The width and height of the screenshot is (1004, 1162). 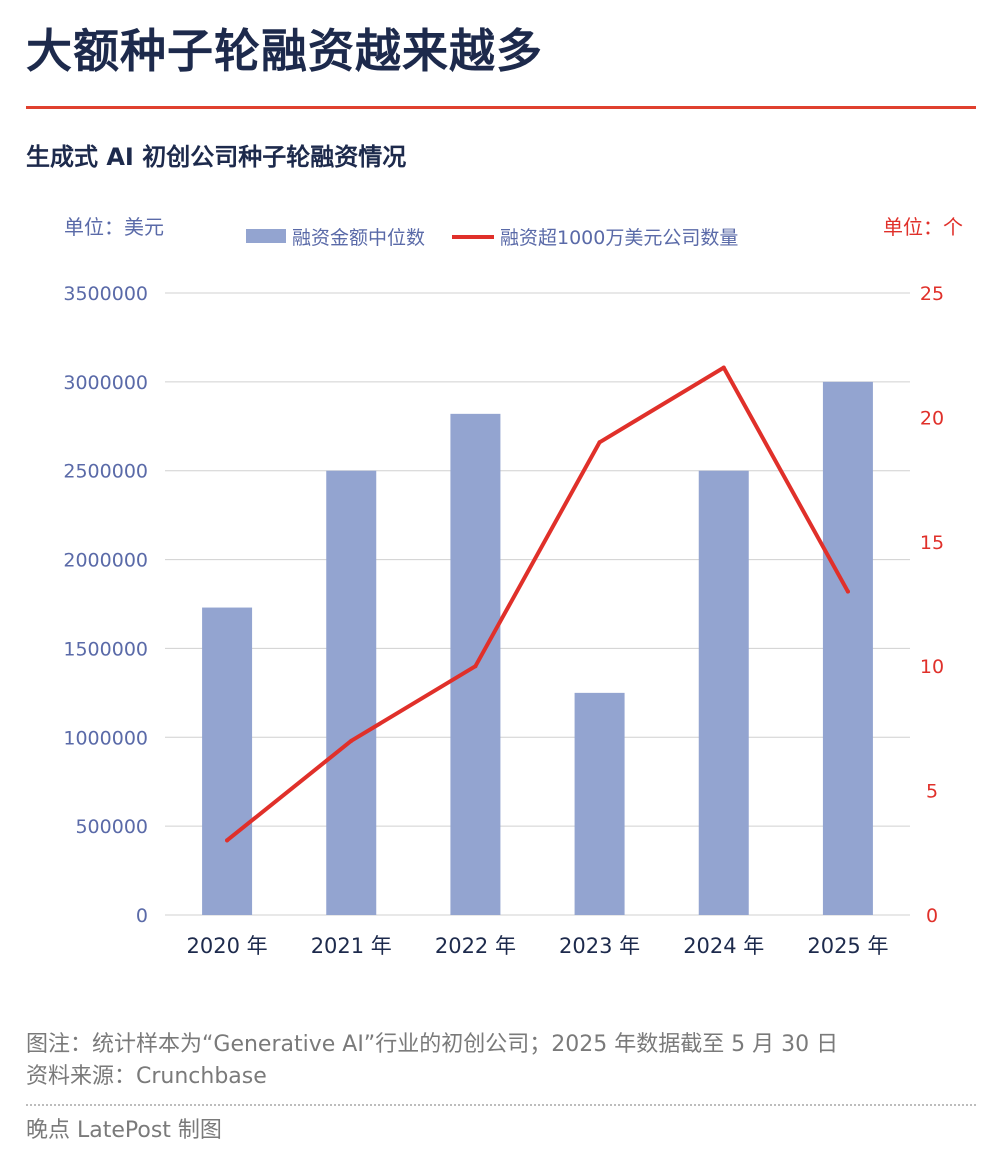 I want to click on chart-subtitle: 生成式 AI 初创公司种子轮融资情况, so click(x=216, y=157).